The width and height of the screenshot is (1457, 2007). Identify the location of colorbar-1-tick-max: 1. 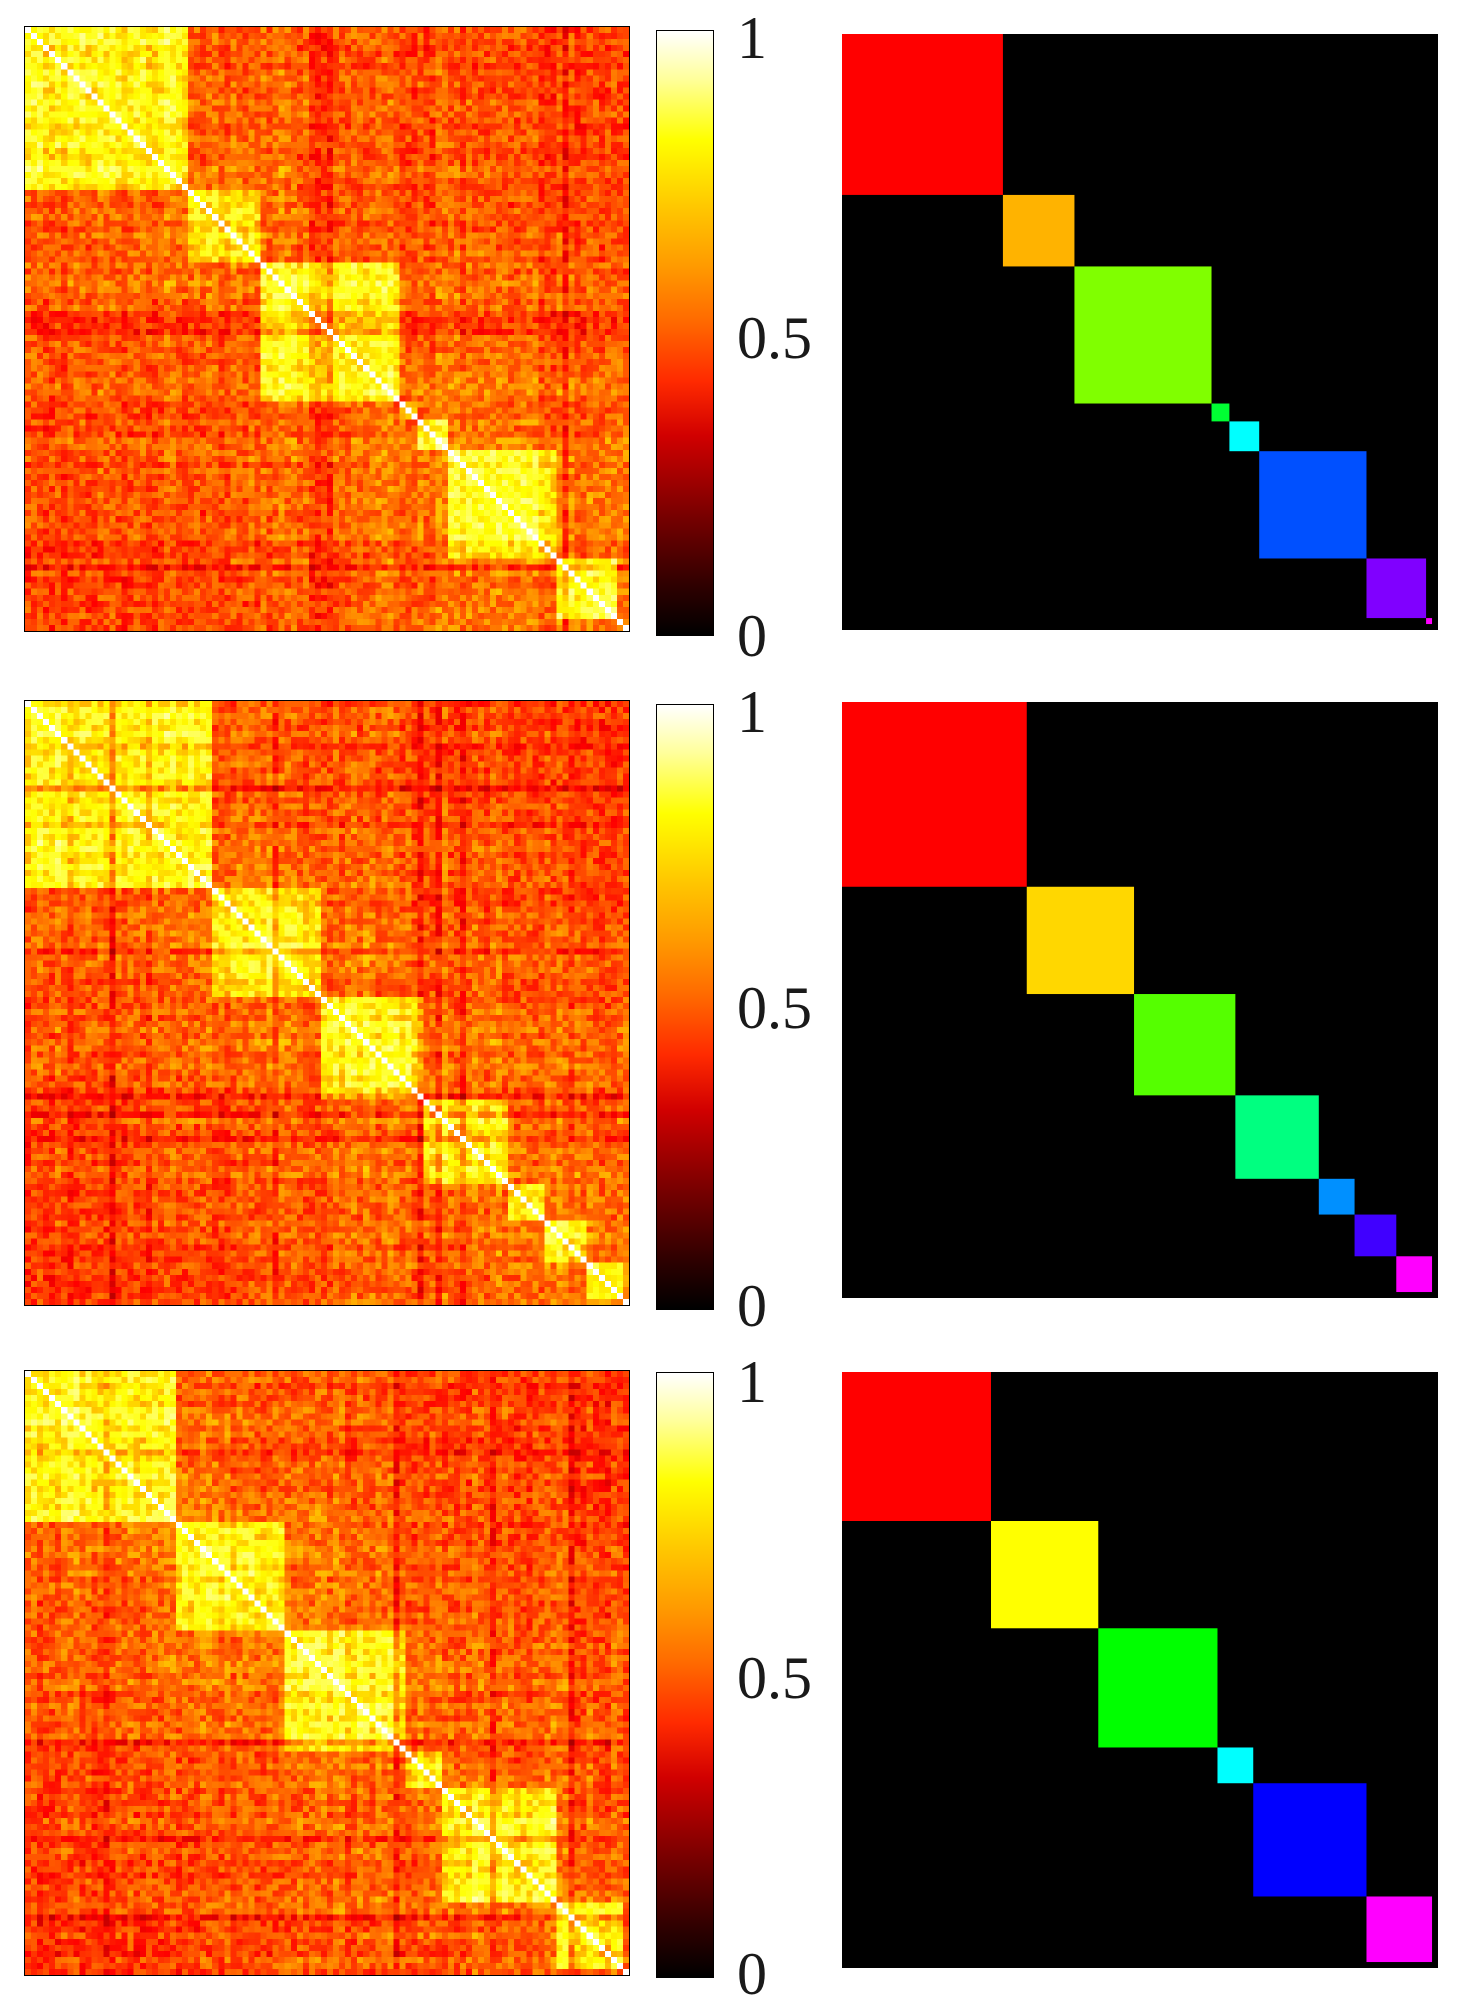
(752, 38).